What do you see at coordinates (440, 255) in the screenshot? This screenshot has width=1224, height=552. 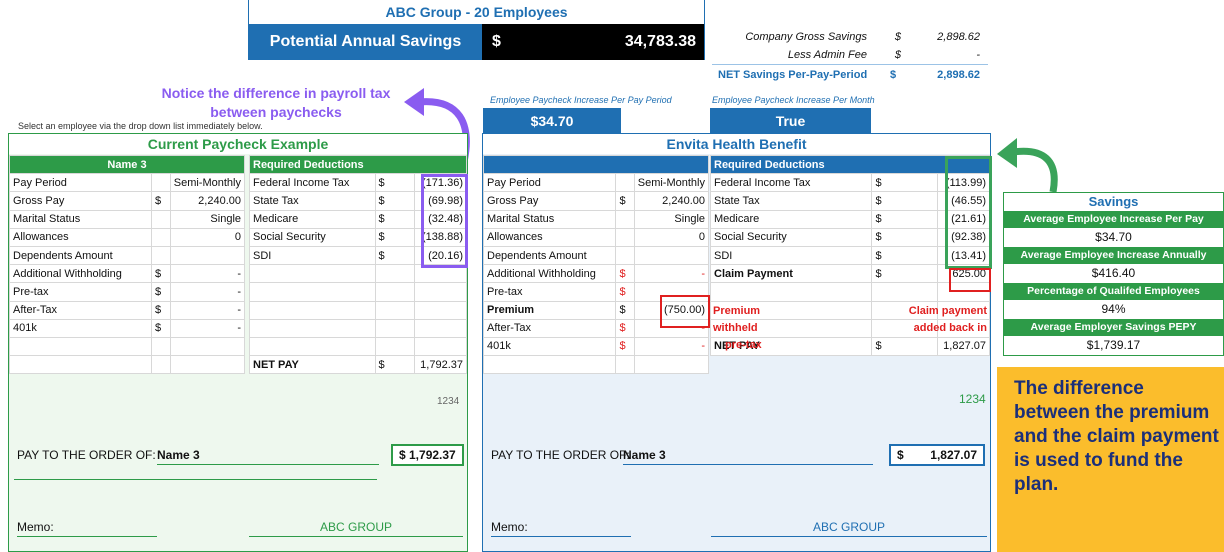 I see `row-value: (20.16)` at bounding box center [440, 255].